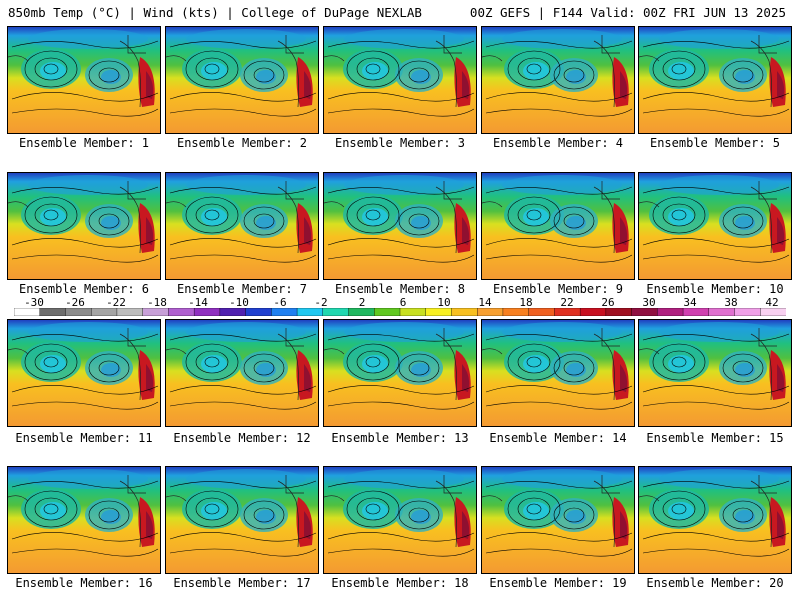 Image resolution: width=800 pixels, height=600 pixels. Describe the element at coordinates (198, 302) in the screenshot. I see `colorbar-tick-label: -14` at that location.